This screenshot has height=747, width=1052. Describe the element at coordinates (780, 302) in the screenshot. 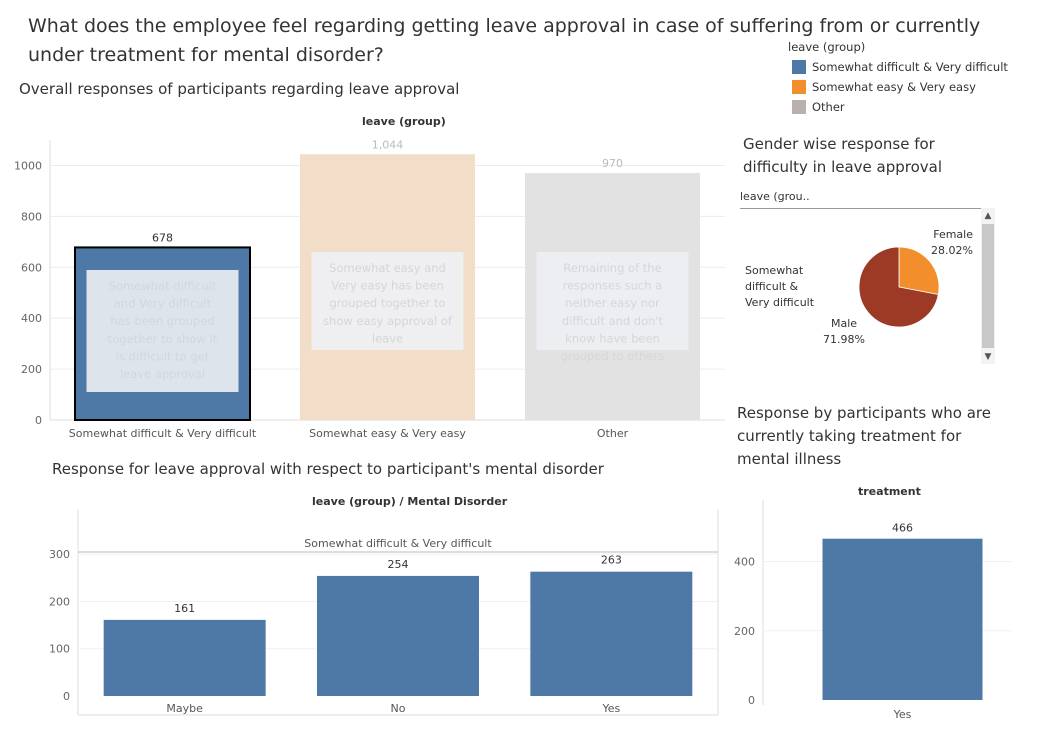

I see `pie-row-label-line: Very difficult` at that location.